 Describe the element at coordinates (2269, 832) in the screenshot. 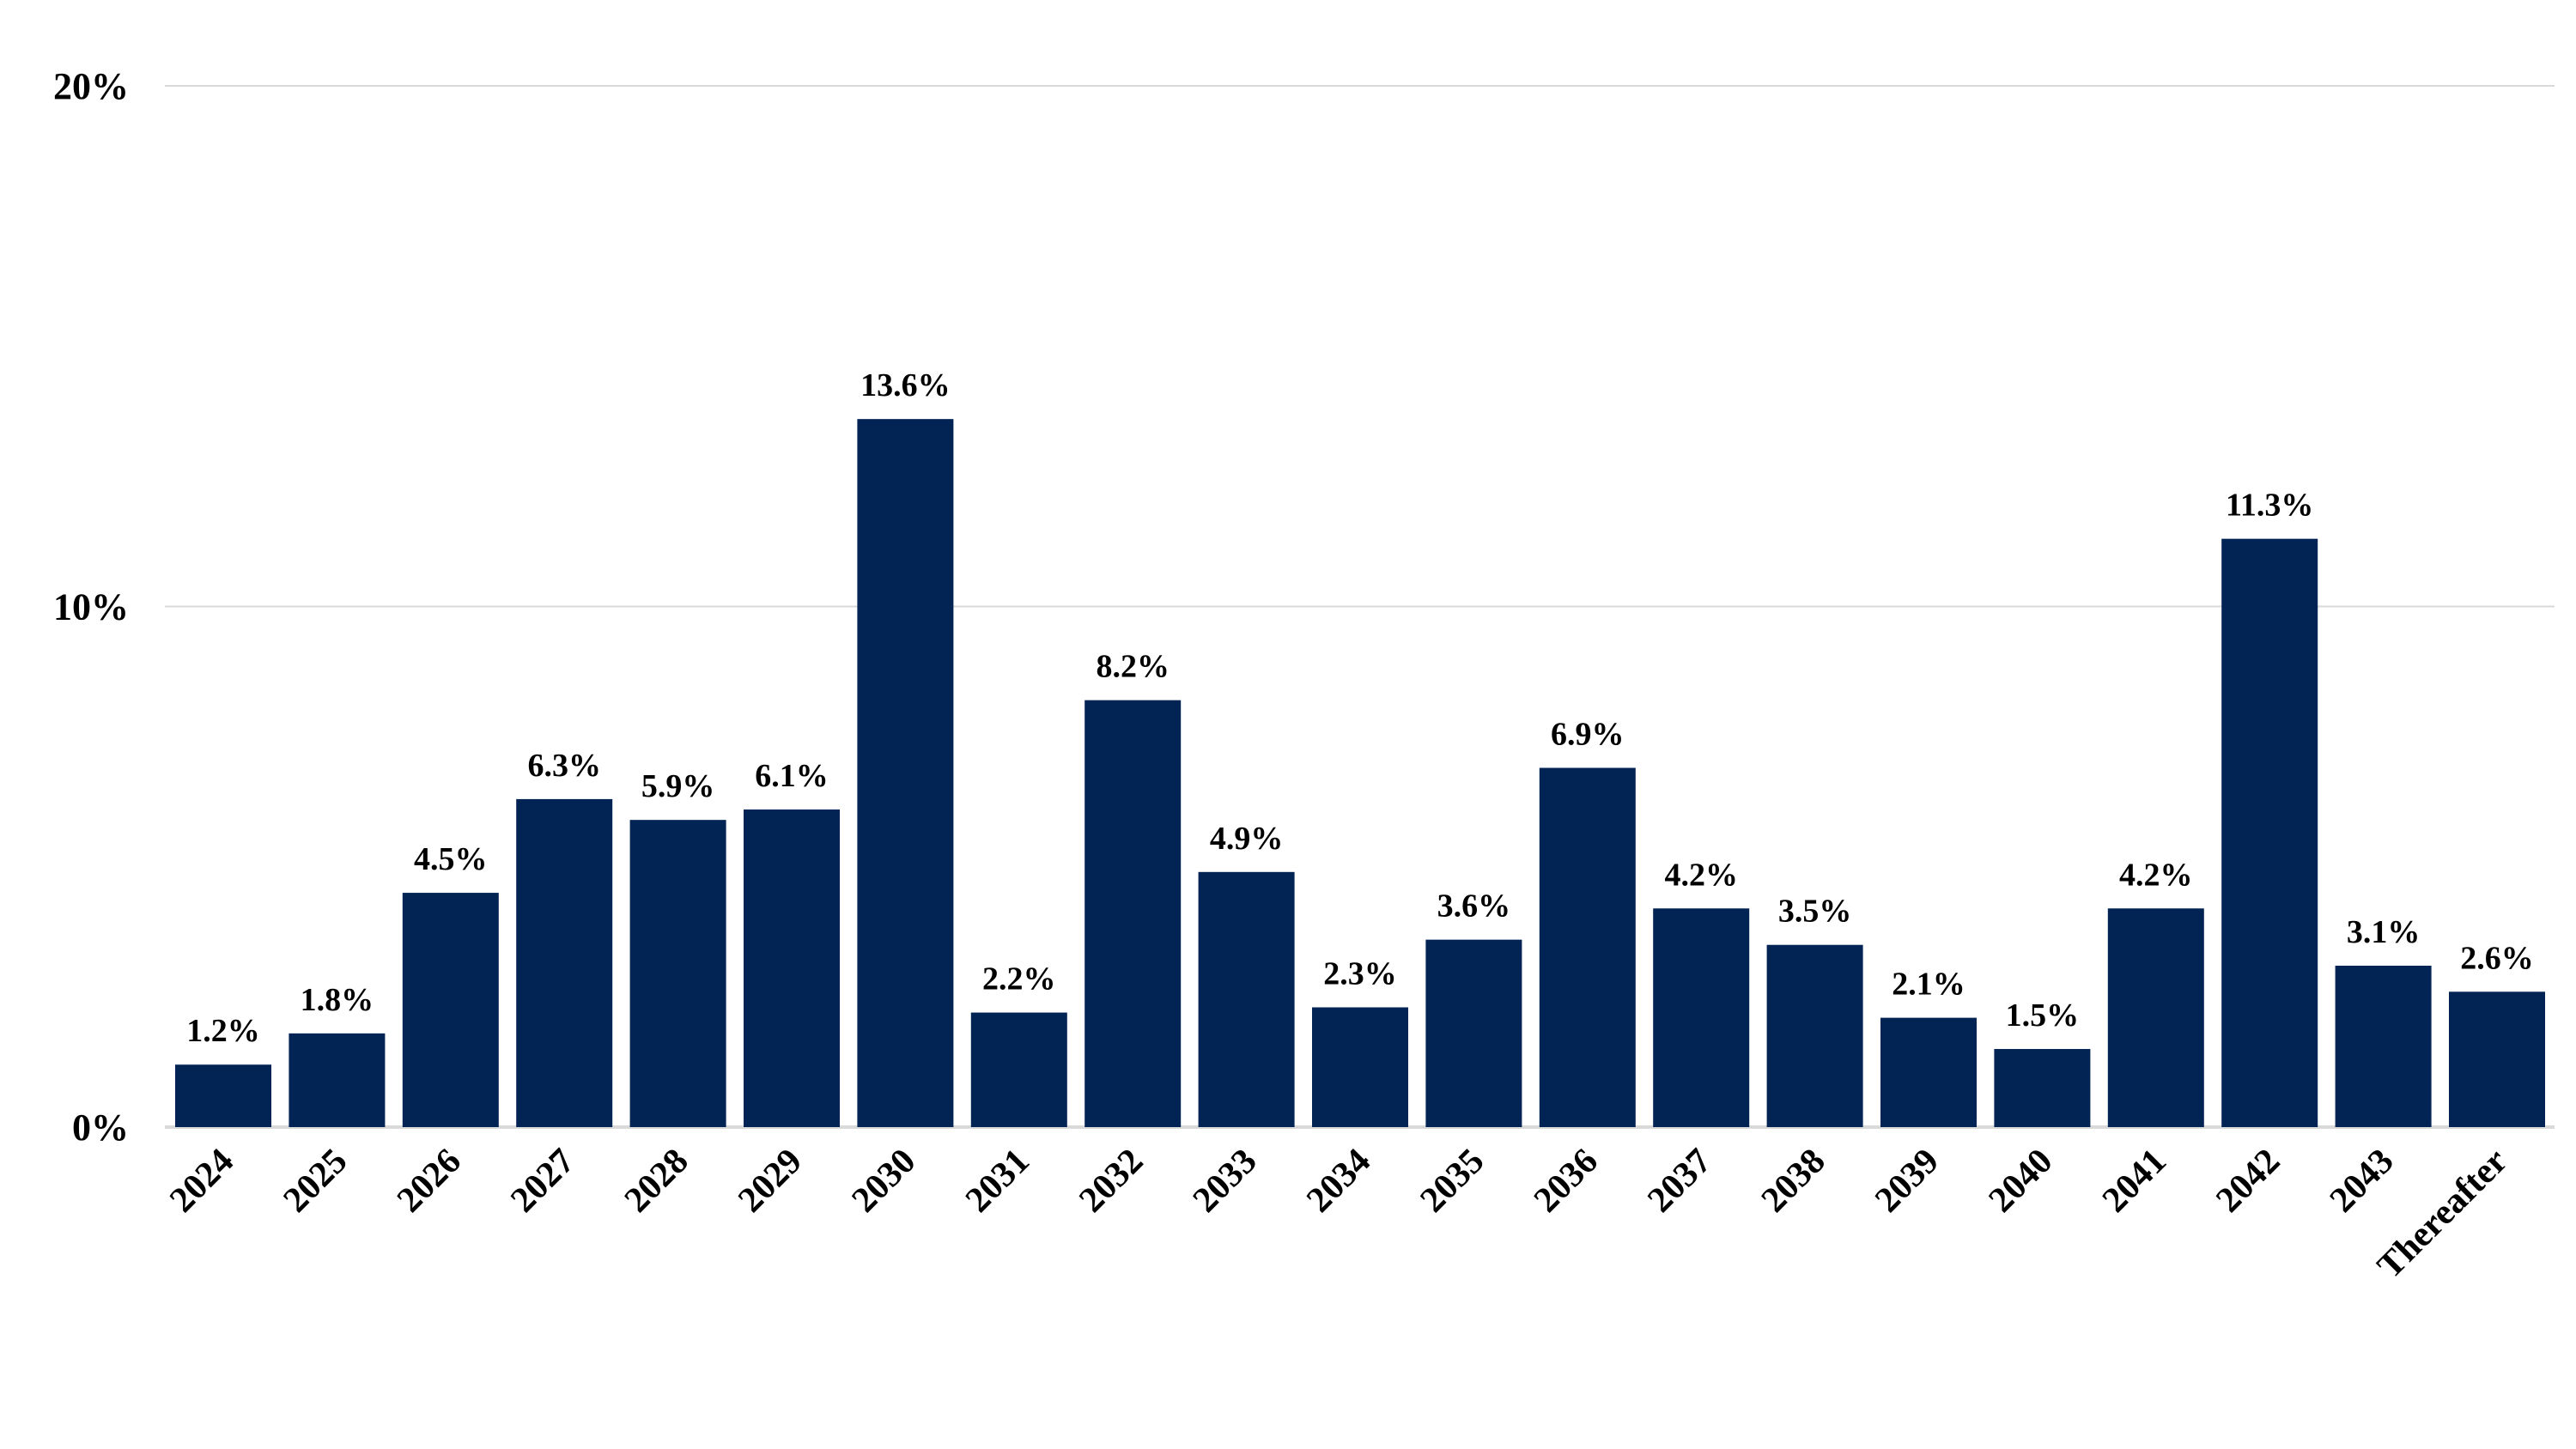

I see `bar-2042` at that location.